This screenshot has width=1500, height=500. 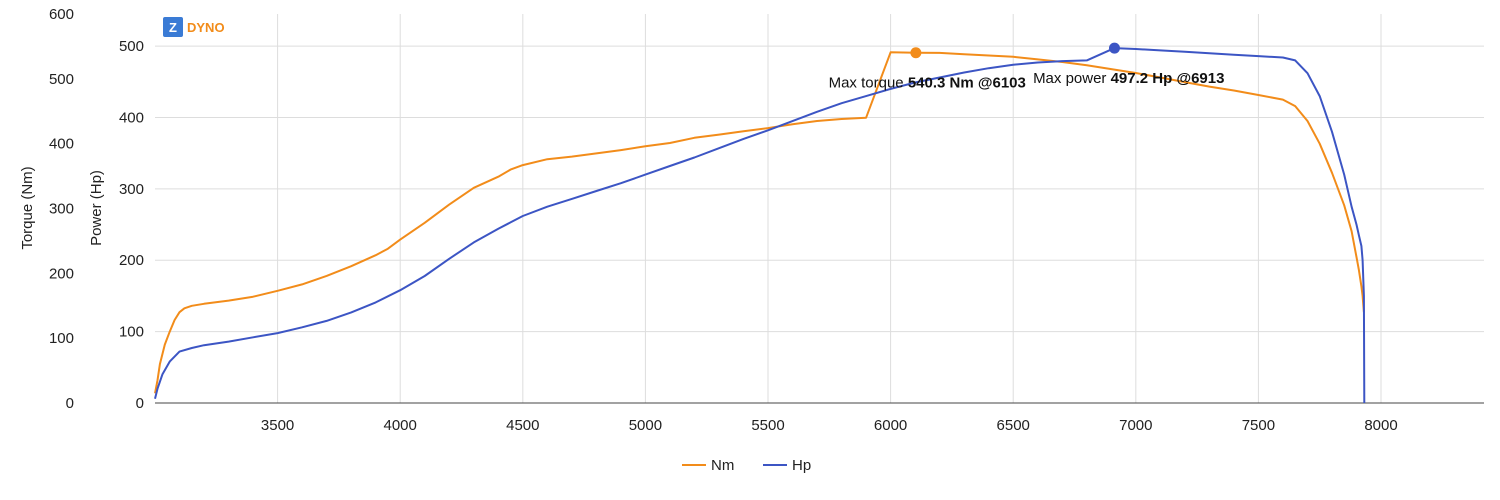 I want to click on max-marker-nm, so click(x=916, y=53).